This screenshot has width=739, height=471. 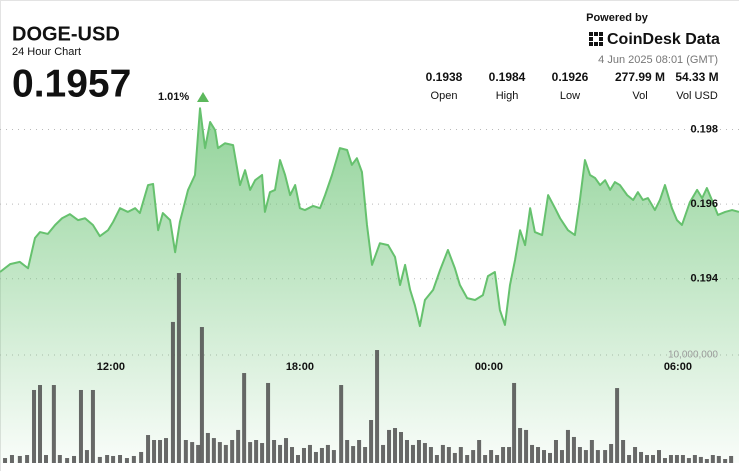 What do you see at coordinates (66, 34) in the screenshot?
I see `symbol: DOGE-USD` at bounding box center [66, 34].